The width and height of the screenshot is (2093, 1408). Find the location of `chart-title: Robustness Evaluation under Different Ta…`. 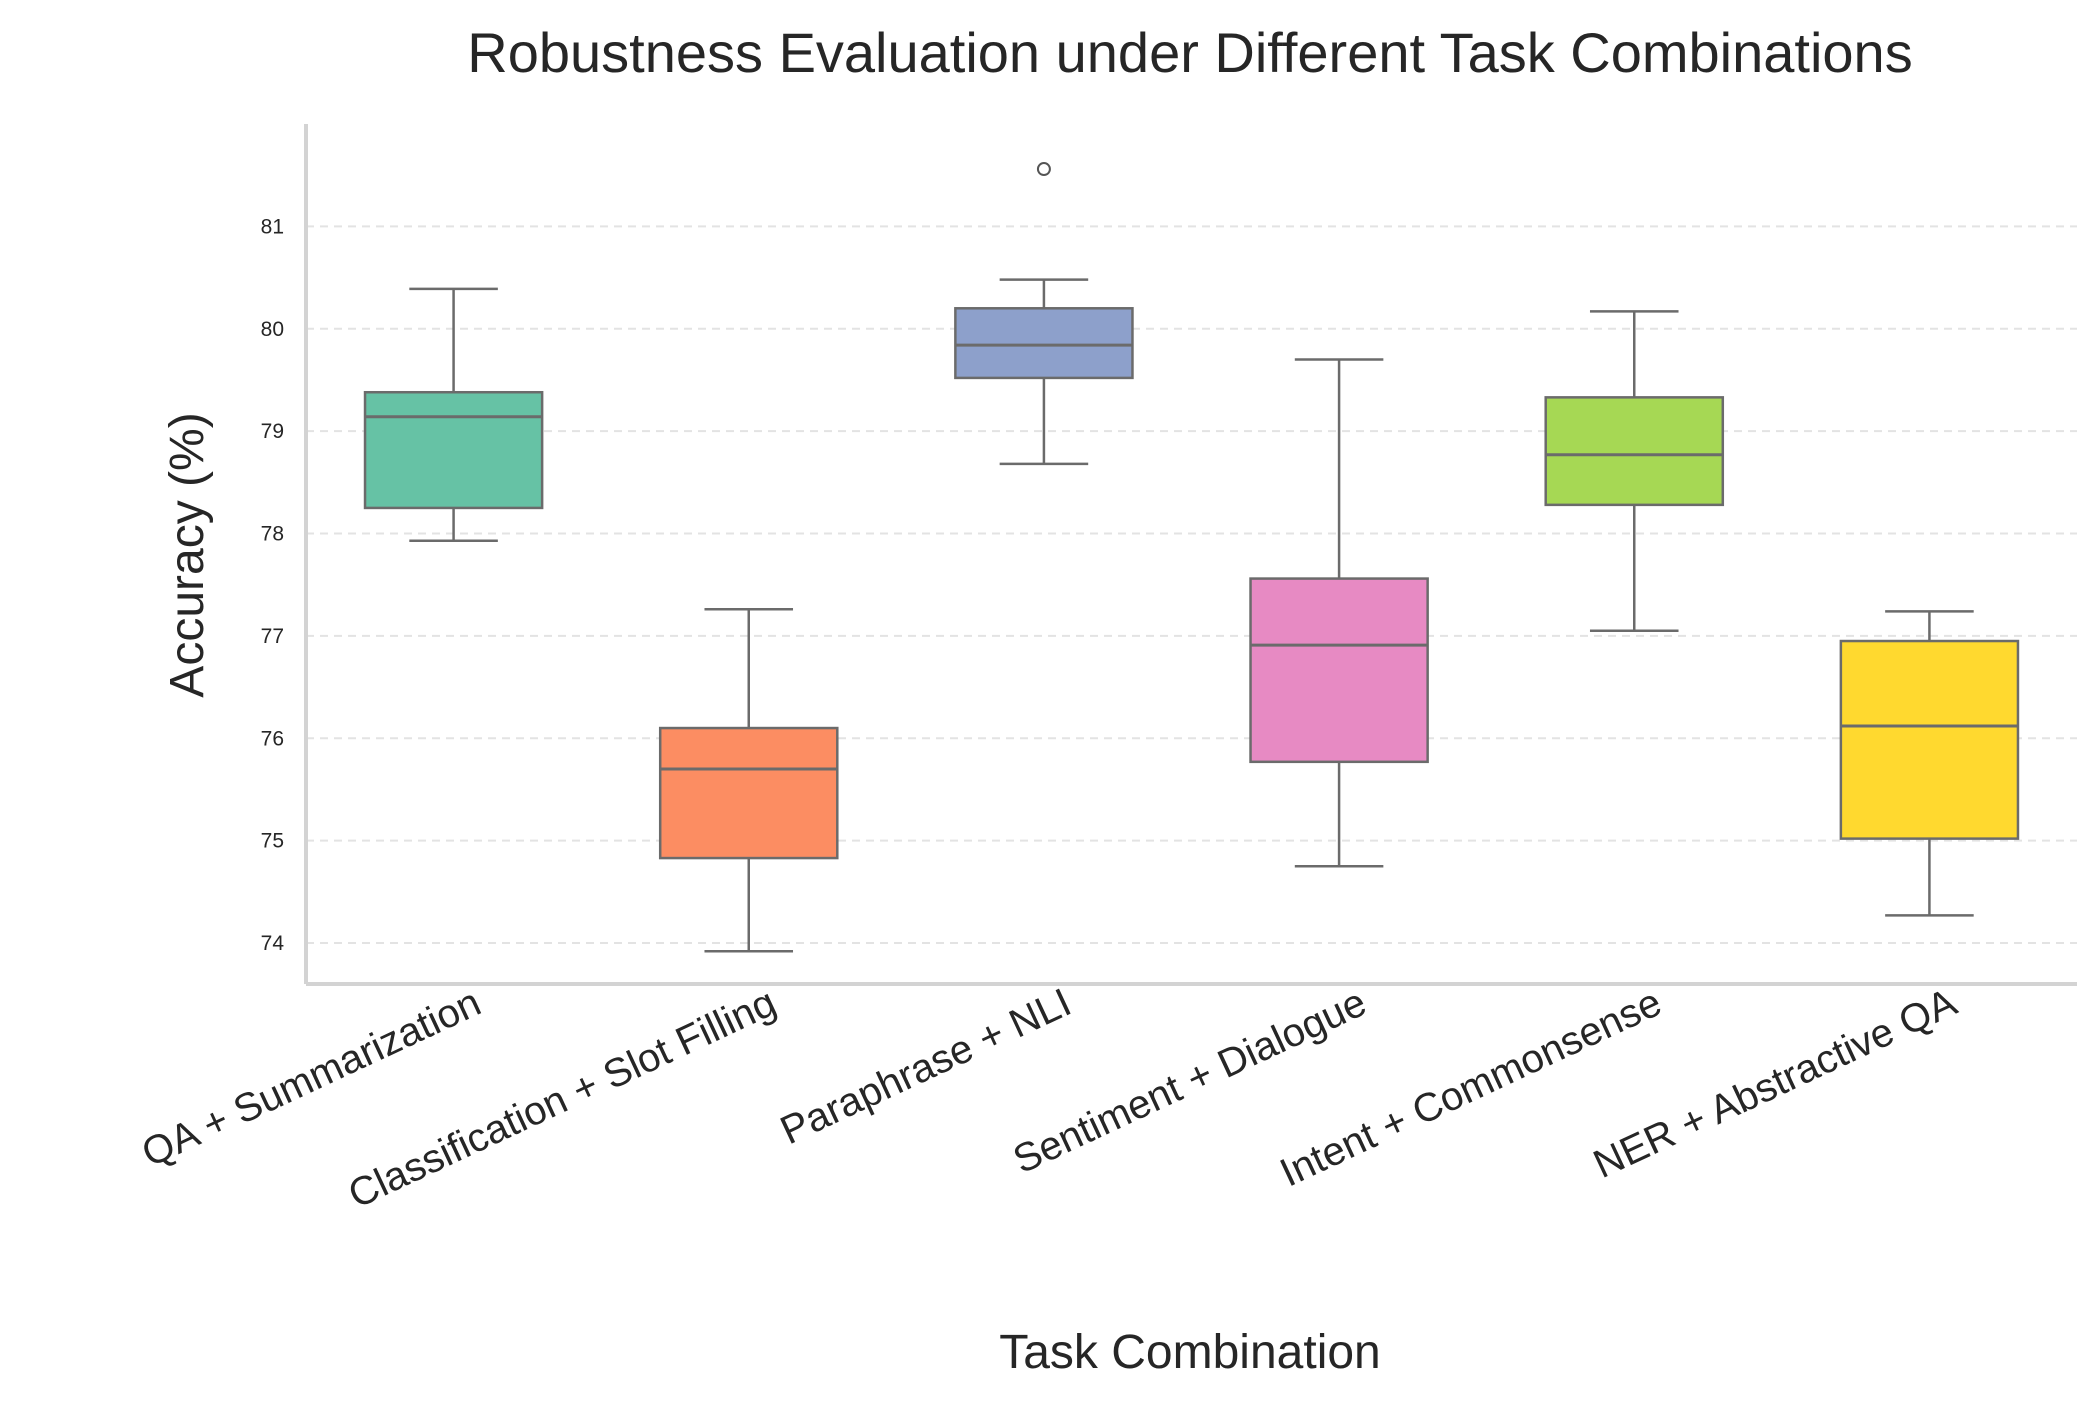

chart-title: Robustness Evaluation under Different Ta… is located at coordinates (1189, 52).